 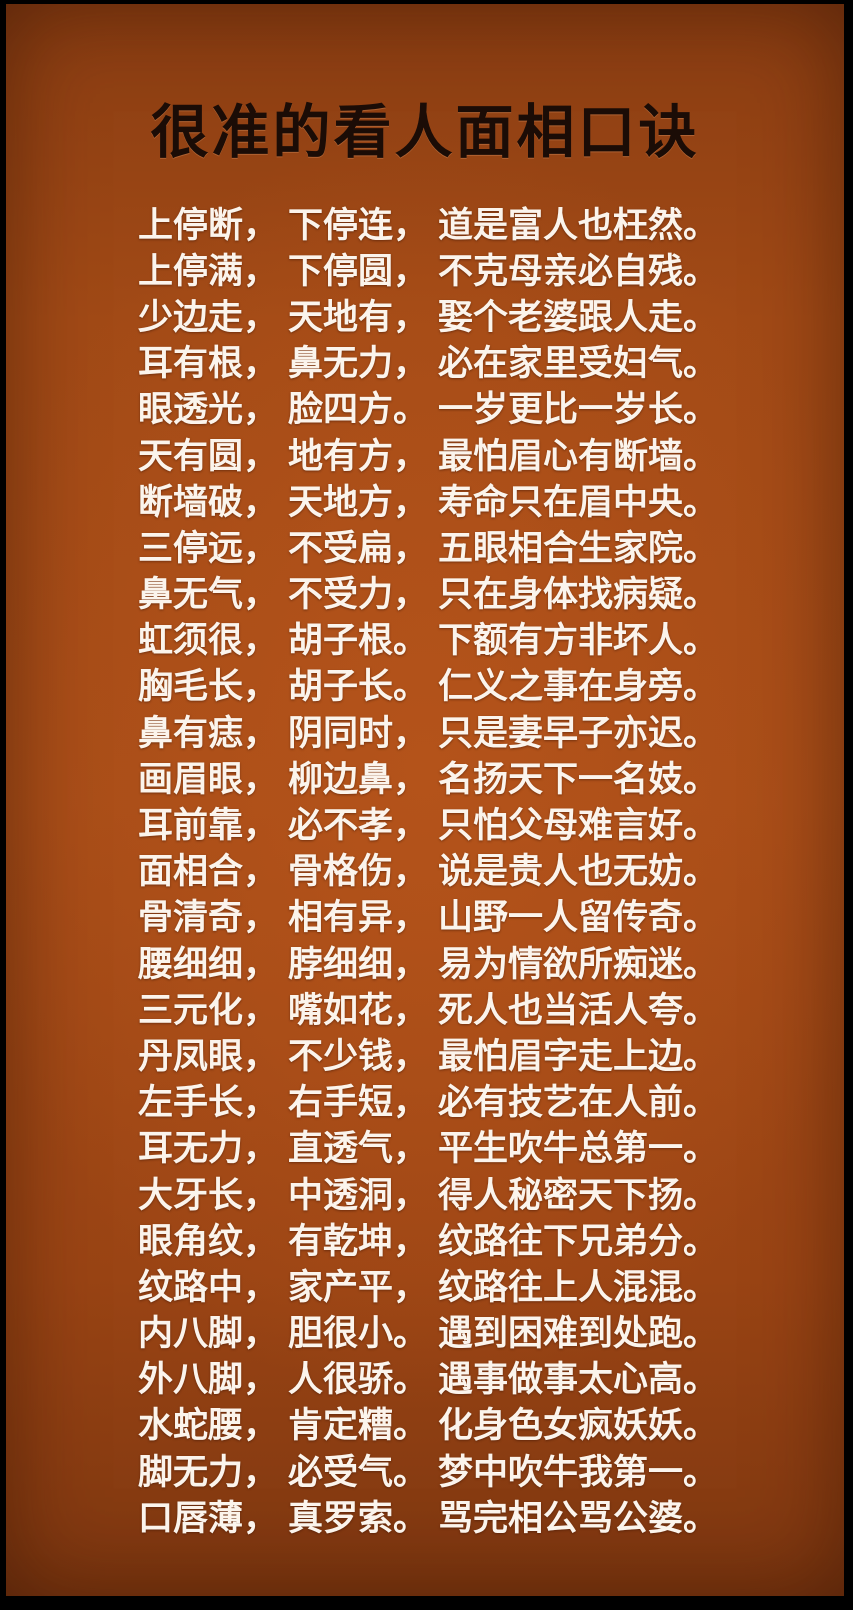 What do you see at coordinates (358, 1149) in the screenshot?
I see `verse-phrase: 直透气，` at bounding box center [358, 1149].